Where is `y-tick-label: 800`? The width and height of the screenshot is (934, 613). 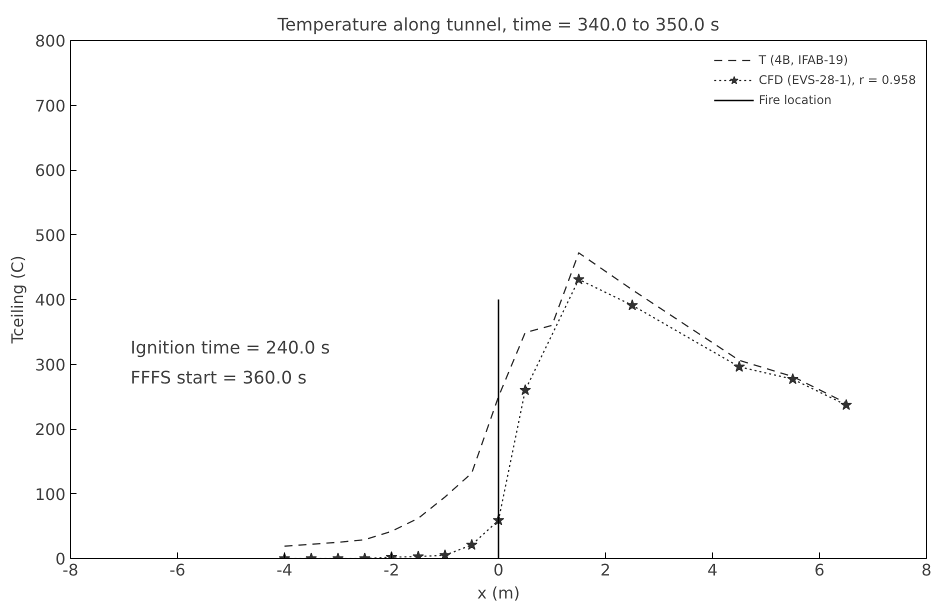 y-tick-label: 800 is located at coordinates (50, 41).